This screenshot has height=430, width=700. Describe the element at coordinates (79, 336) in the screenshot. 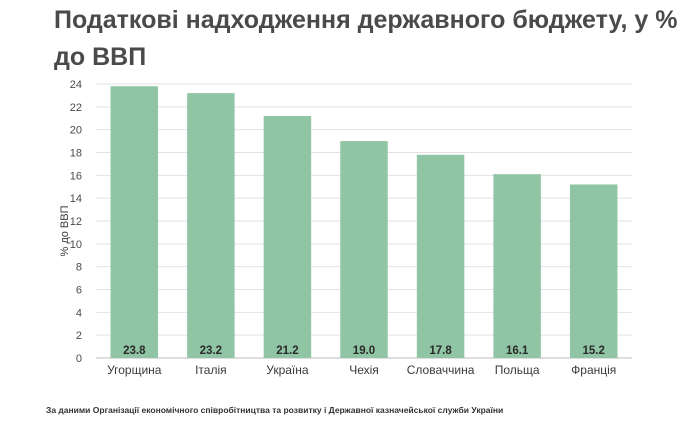

I see `y-tick-label: 2` at that location.